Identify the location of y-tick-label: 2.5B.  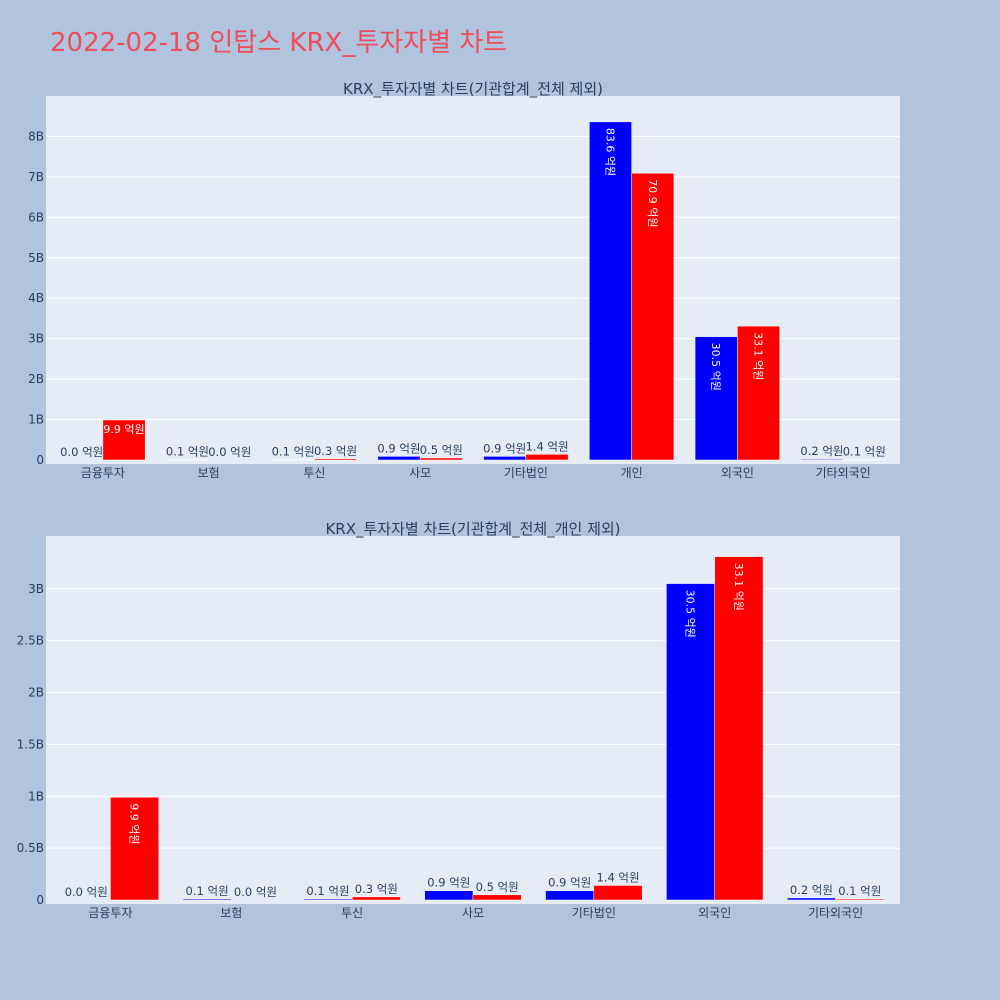
(30, 641).